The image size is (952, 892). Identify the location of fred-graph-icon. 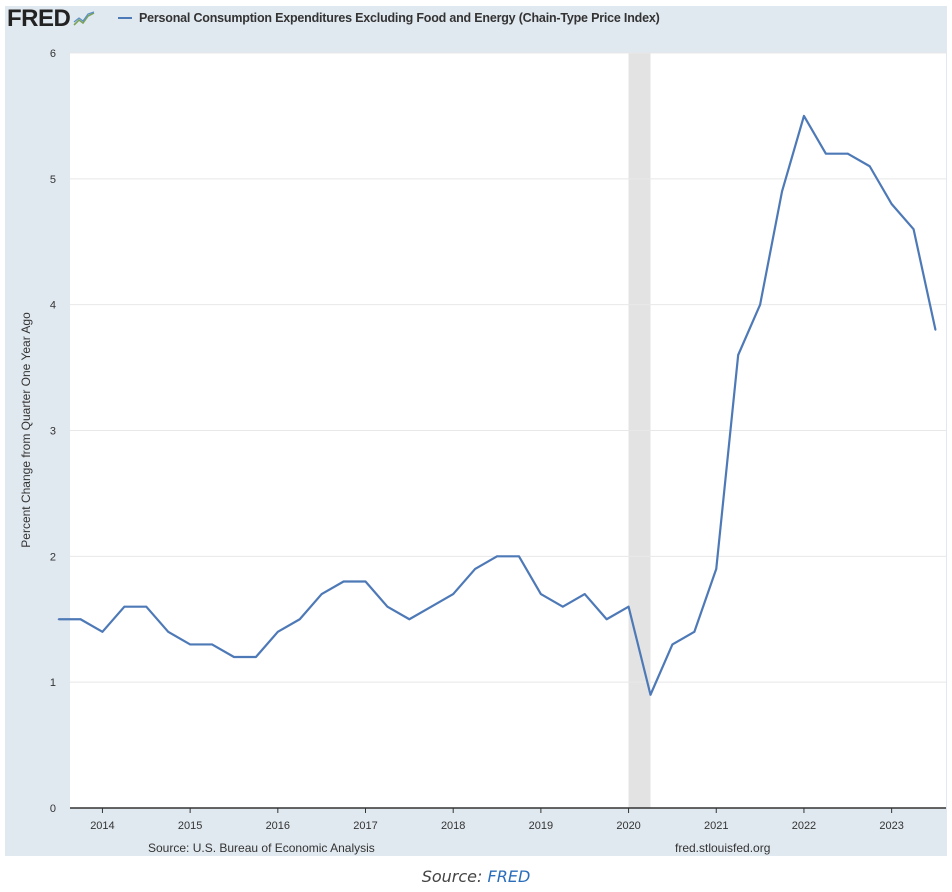
(84, 19).